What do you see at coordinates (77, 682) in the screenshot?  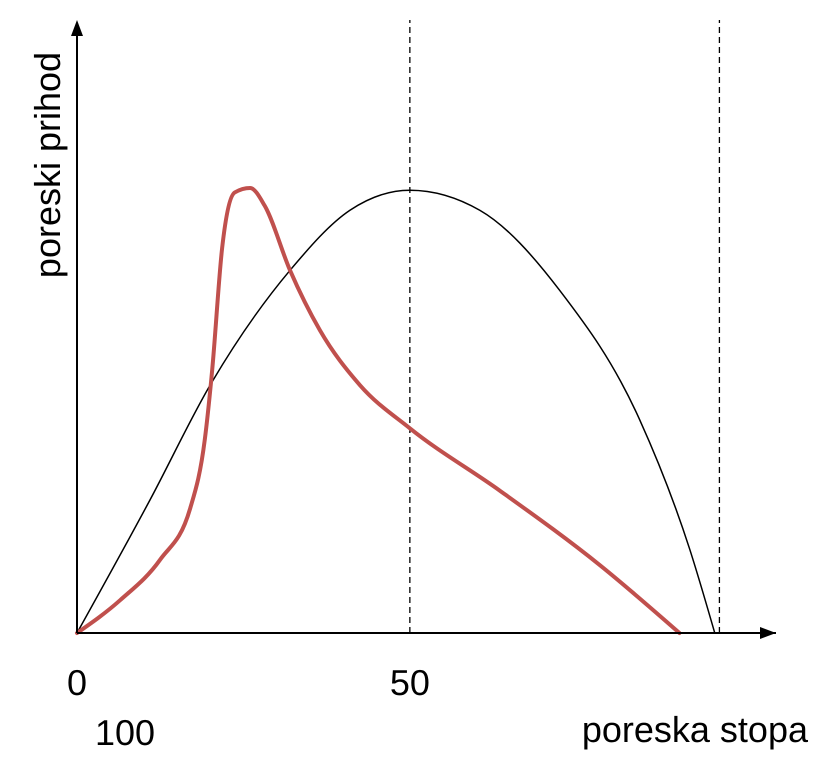 I see `x-tick-label: 0` at bounding box center [77, 682].